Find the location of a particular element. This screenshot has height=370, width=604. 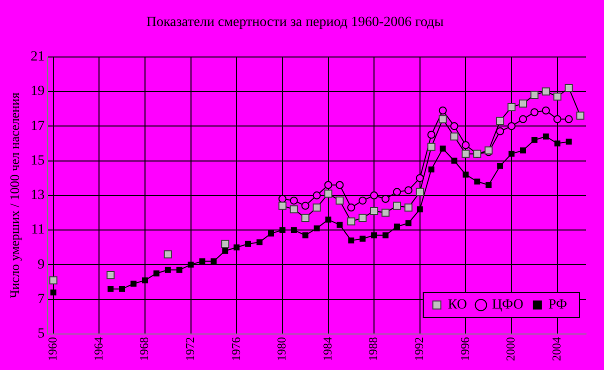

x-tick-label: 1964 is located at coordinates (98, 349).